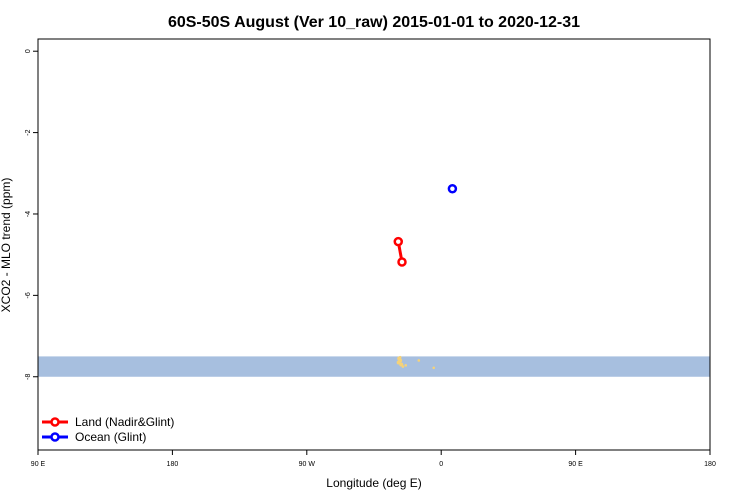 The image size is (750, 500). Describe the element at coordinates (374, 366) in the screenshot. I see `background-band` at that location.